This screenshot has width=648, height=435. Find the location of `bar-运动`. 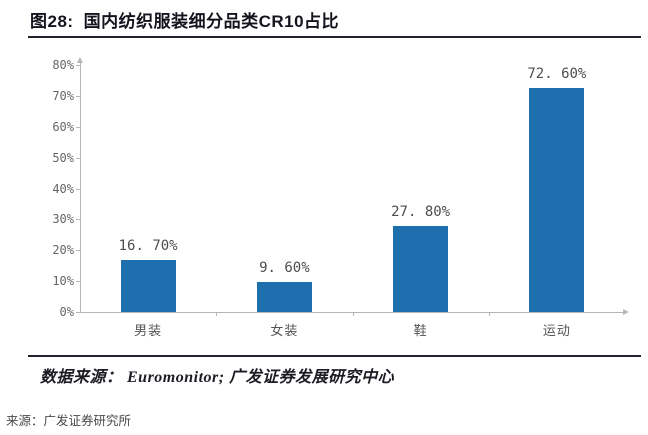

bar-运动 is located at coordinates (557, 199).